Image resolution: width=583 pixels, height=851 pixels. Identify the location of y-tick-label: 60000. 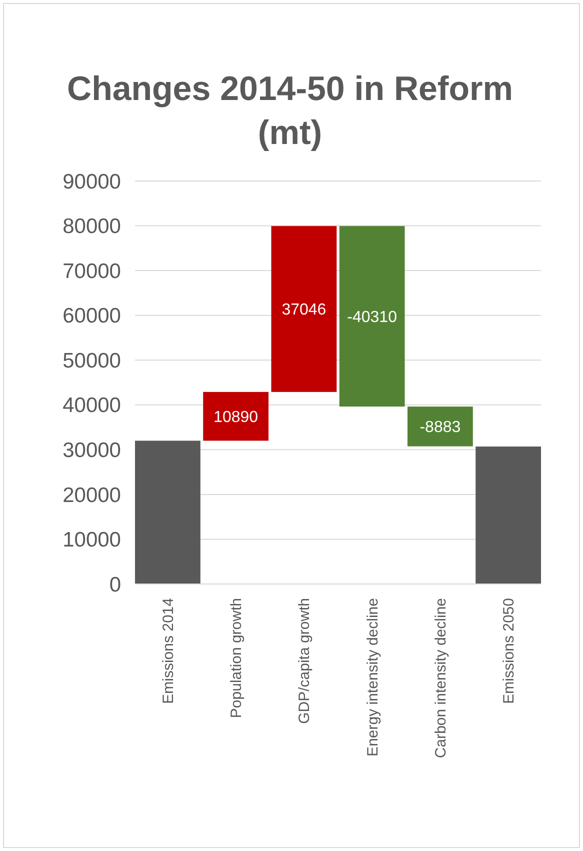
(91, 316).